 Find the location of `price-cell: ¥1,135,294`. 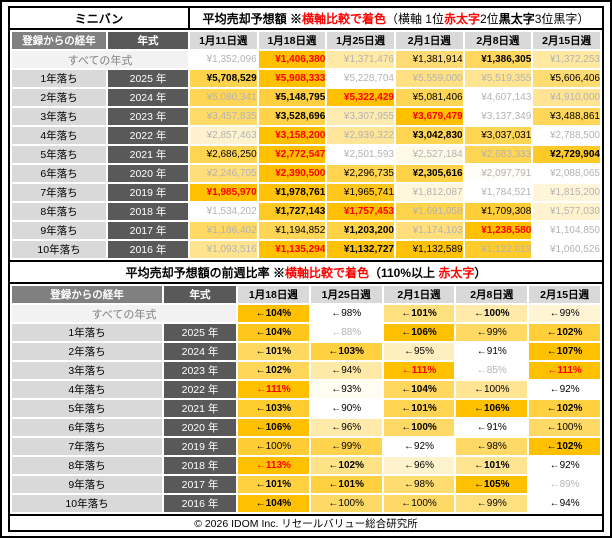

price-cell: ¥1,135,294 is located at coordinates (292, 249).